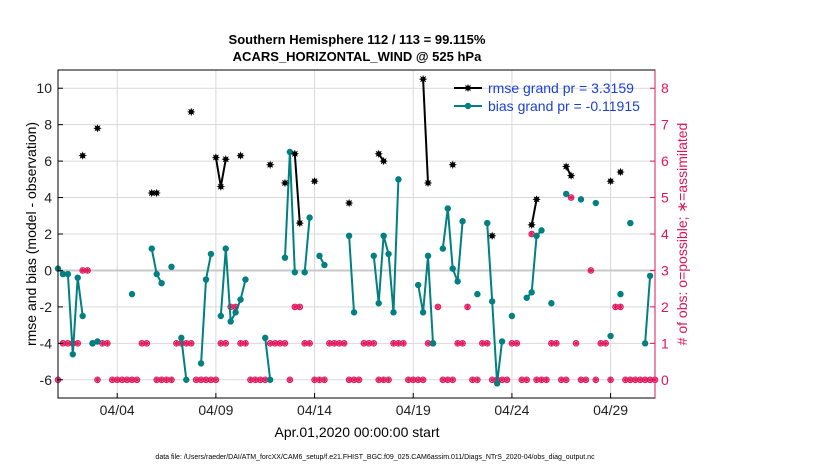 The width and height of the screenshot is (830, 470). What do you see at coordinates (215, 410) in the screenshot?
I see `x-tick-label: 04/09` at bounding box center [215, 410].